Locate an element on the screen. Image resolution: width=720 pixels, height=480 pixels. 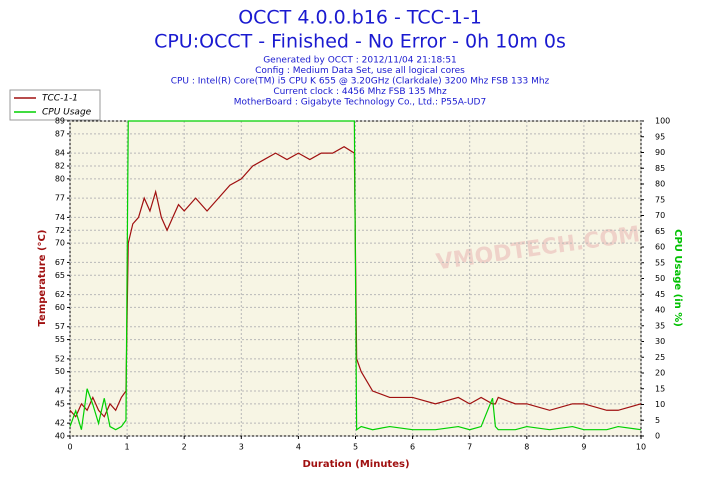
y2-tick-label: 85 is located at coordinates (660, 168).